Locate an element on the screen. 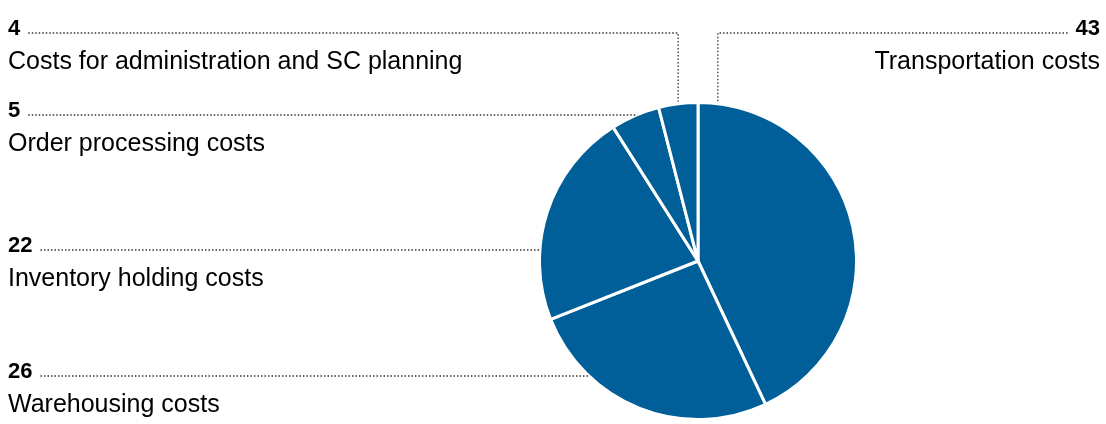 The image size is (1106, 424). slice-label: Warehousing costs is located at coordinates (114, 403).